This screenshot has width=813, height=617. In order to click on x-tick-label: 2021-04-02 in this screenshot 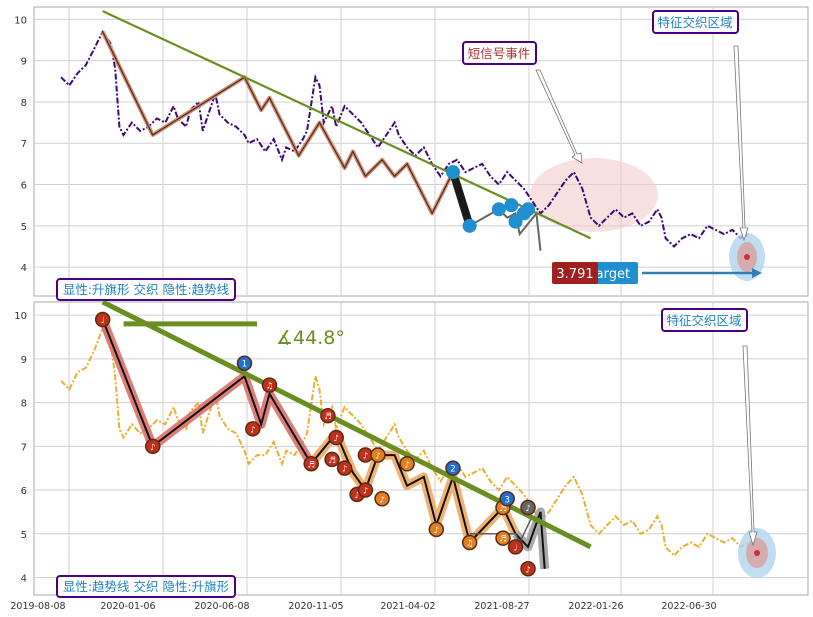, I will do `click(407, 606)`.